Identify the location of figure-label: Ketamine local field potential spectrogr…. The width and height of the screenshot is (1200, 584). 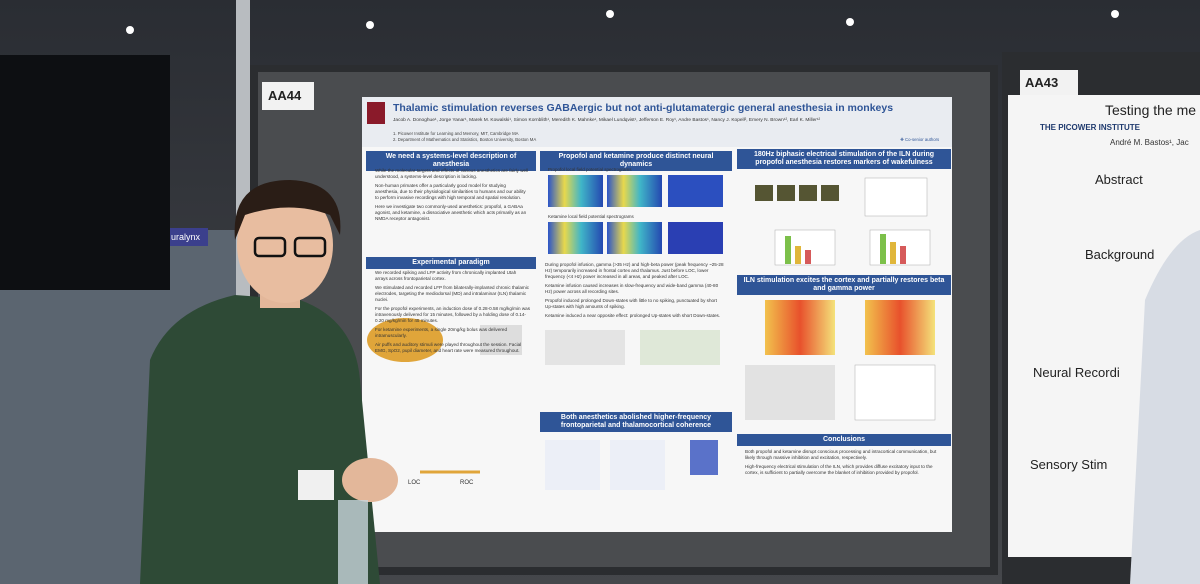
(591, 216).